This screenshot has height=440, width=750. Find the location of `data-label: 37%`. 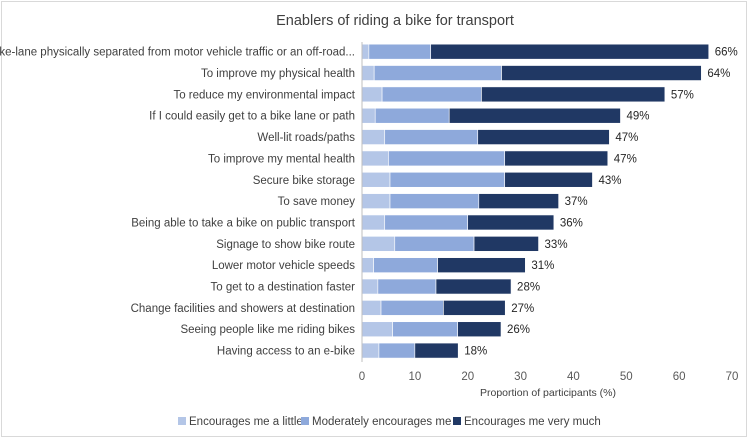

data-label: 37% is located at coordinates (576, 202).